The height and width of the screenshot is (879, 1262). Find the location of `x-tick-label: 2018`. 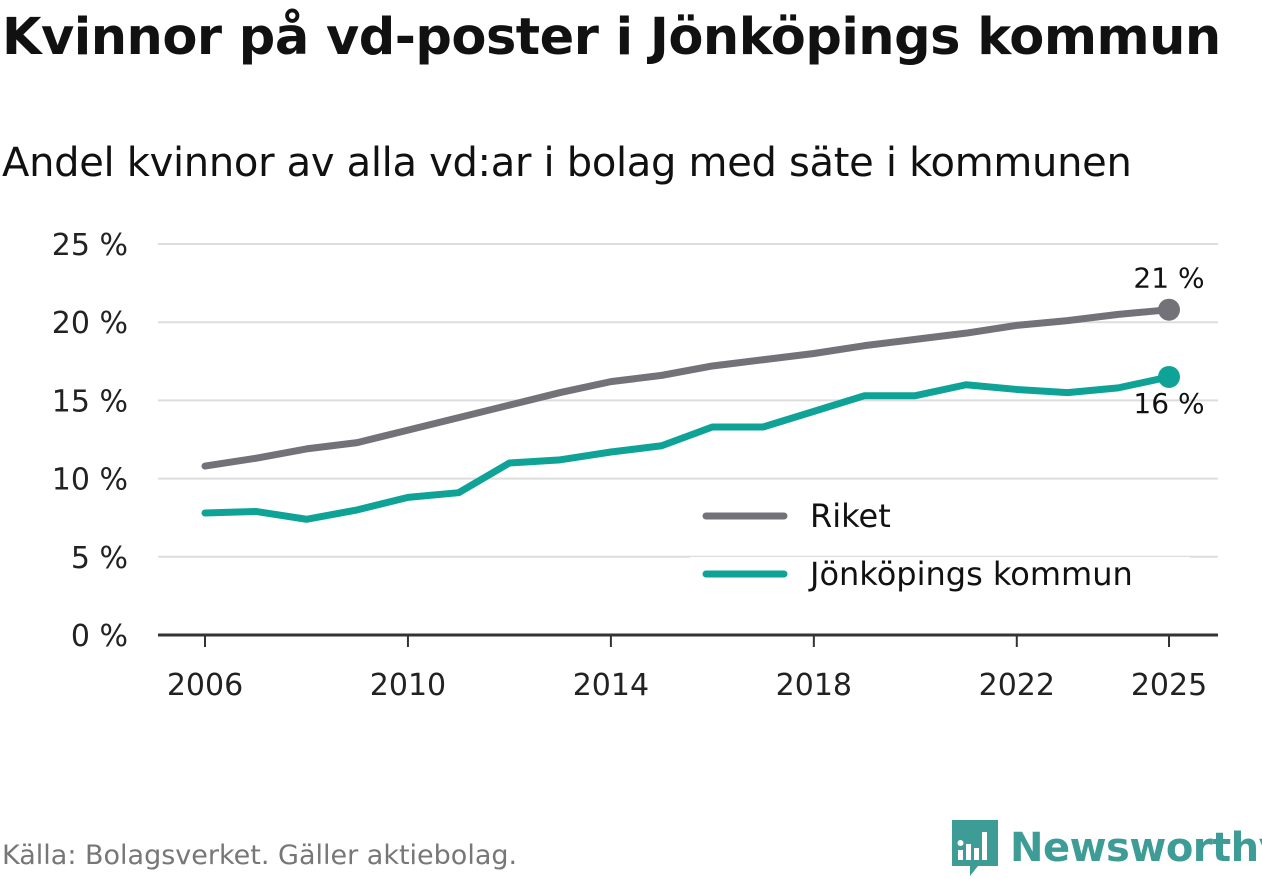

x-tick-label: 2018 is located at coordinates (814, 685).